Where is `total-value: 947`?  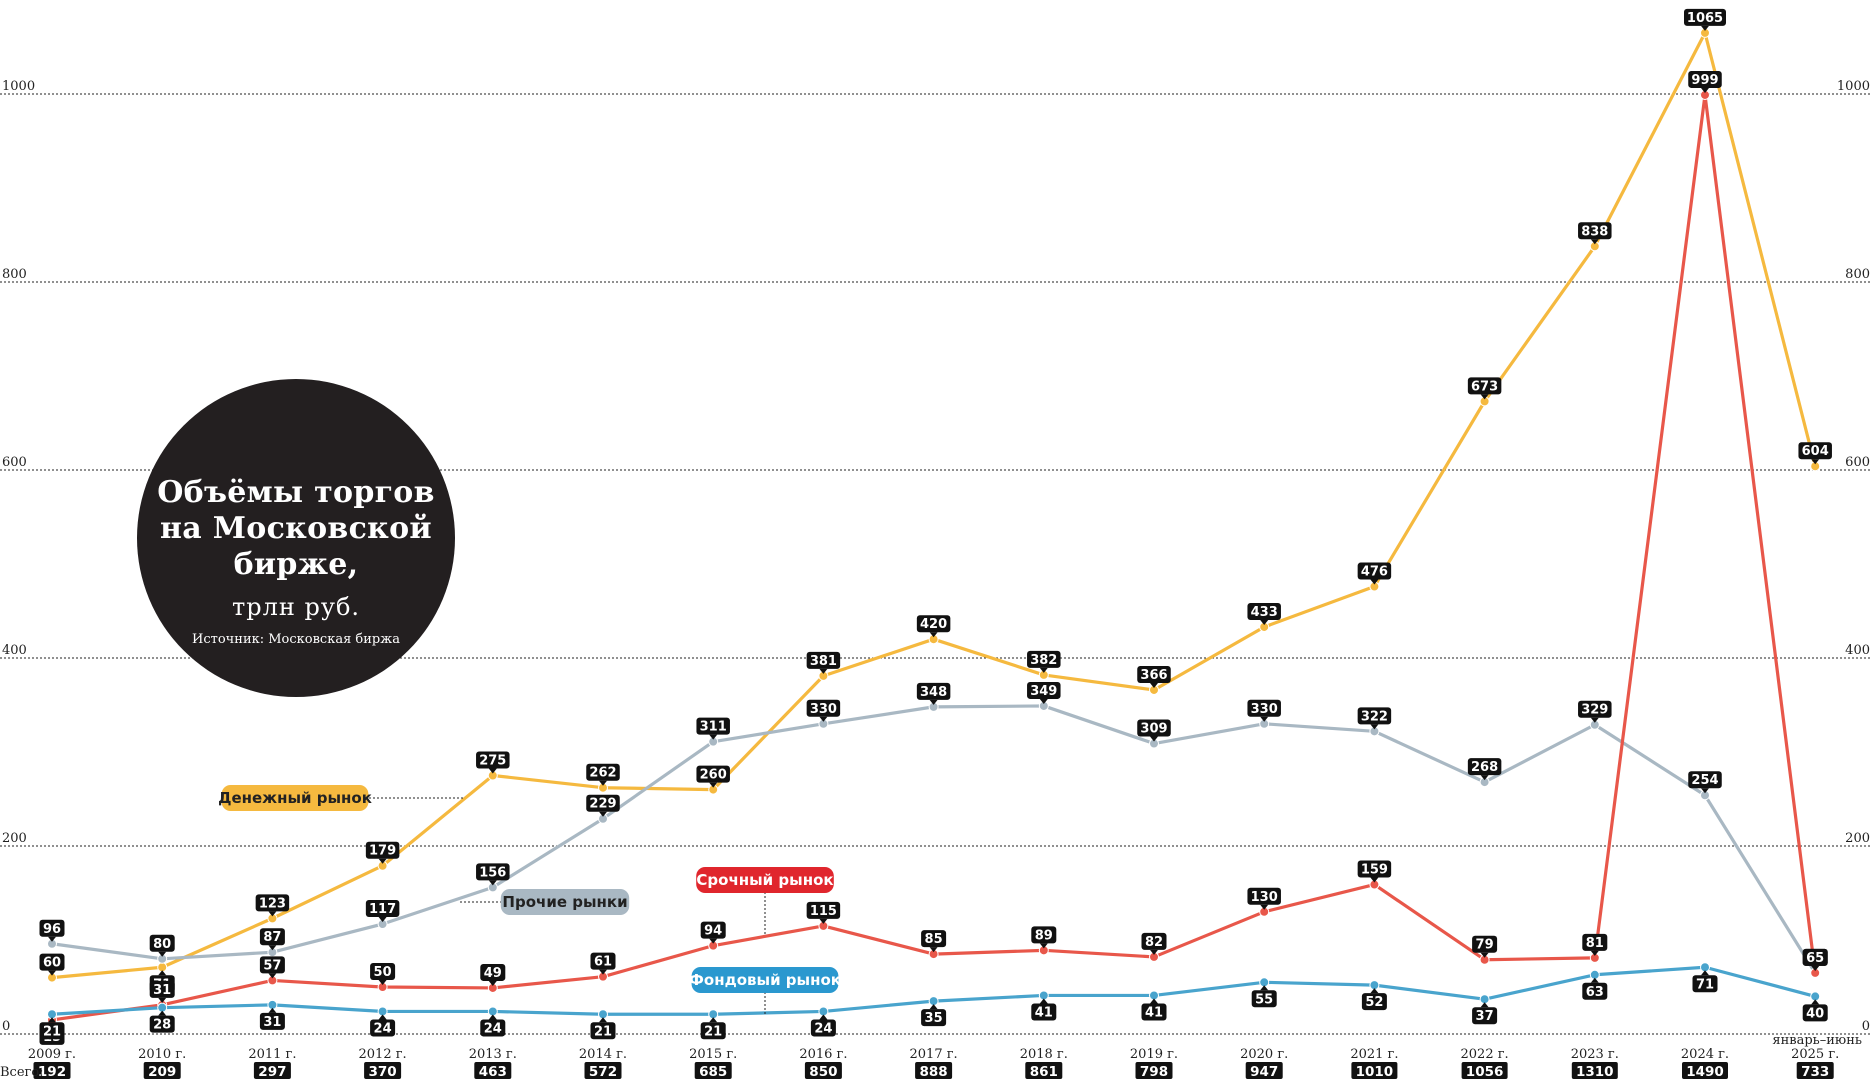
total-value: 947 is located at coordinates (1264, 1072).